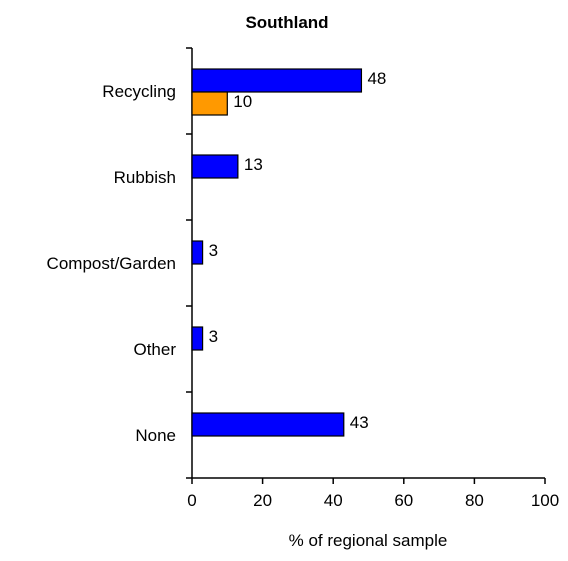  I want to click on chart-title: Southland, so click(286, 22).